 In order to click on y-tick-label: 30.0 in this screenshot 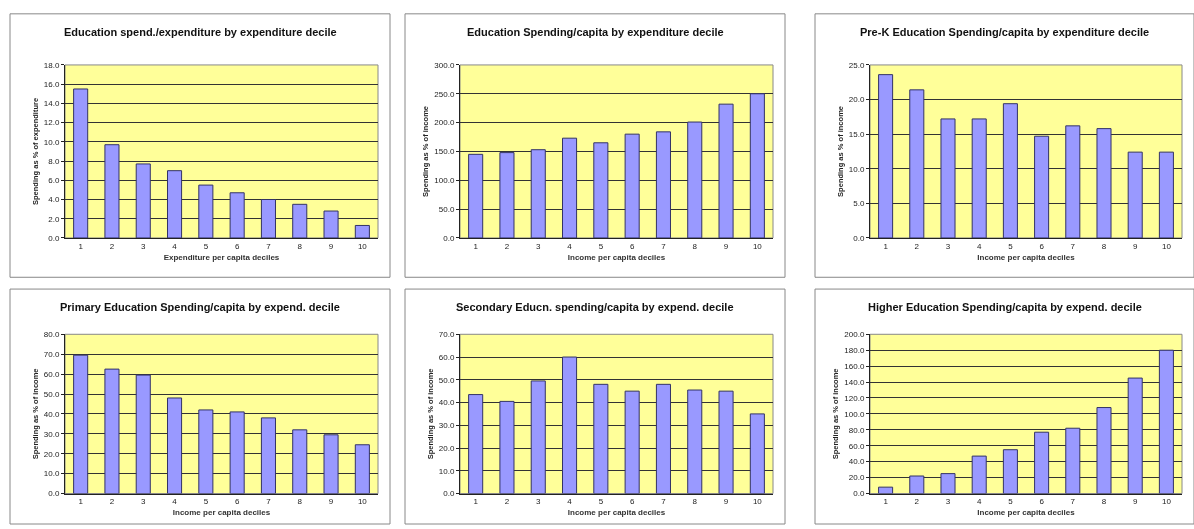, I will do `click(51, 434)`.